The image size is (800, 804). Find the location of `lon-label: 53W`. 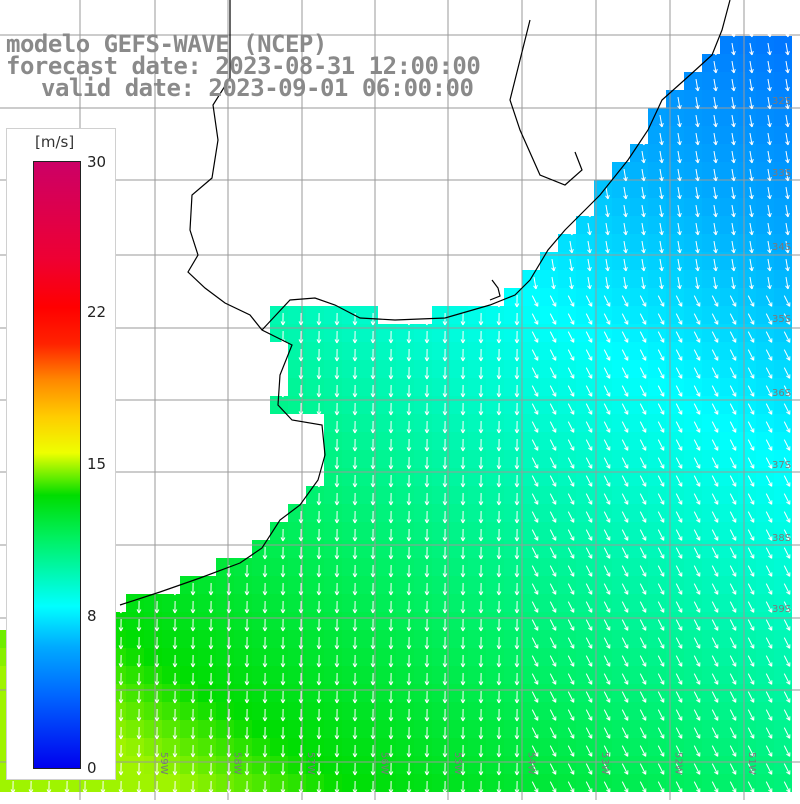

lon-label: 53W is located at coordinates (604, 763).